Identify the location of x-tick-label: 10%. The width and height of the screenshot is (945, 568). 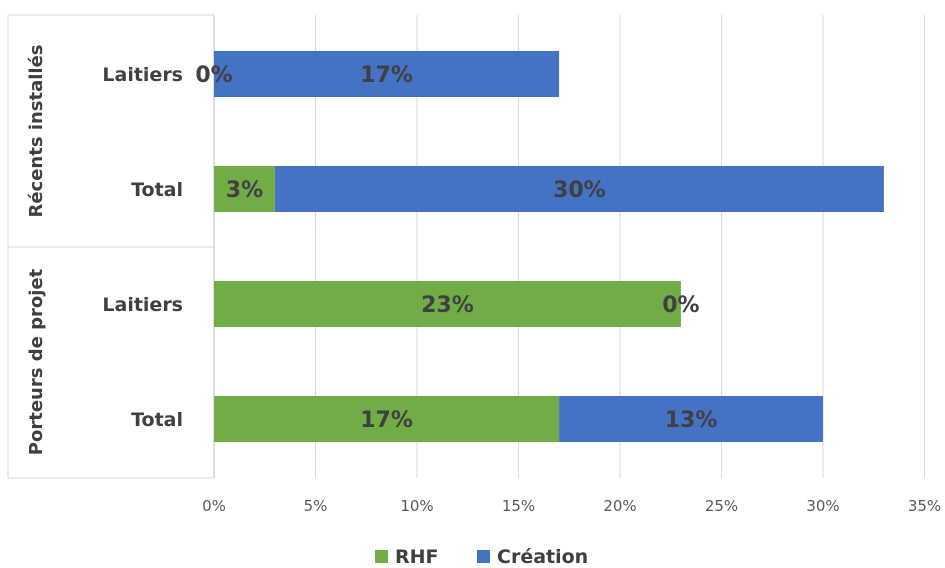
(416, 506).